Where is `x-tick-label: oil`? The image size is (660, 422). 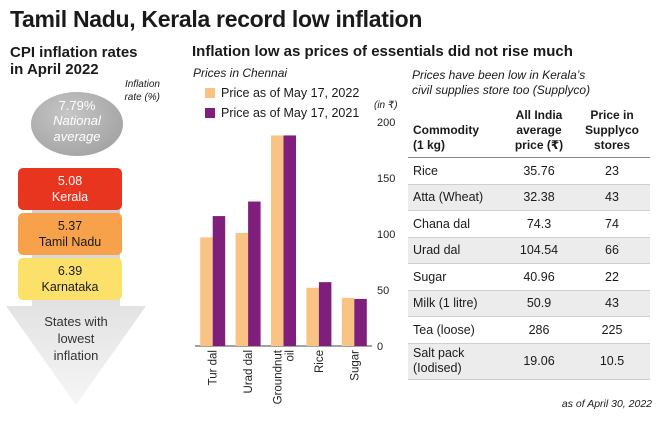 x-tick-label: oil is located at coordinates (291, 356).